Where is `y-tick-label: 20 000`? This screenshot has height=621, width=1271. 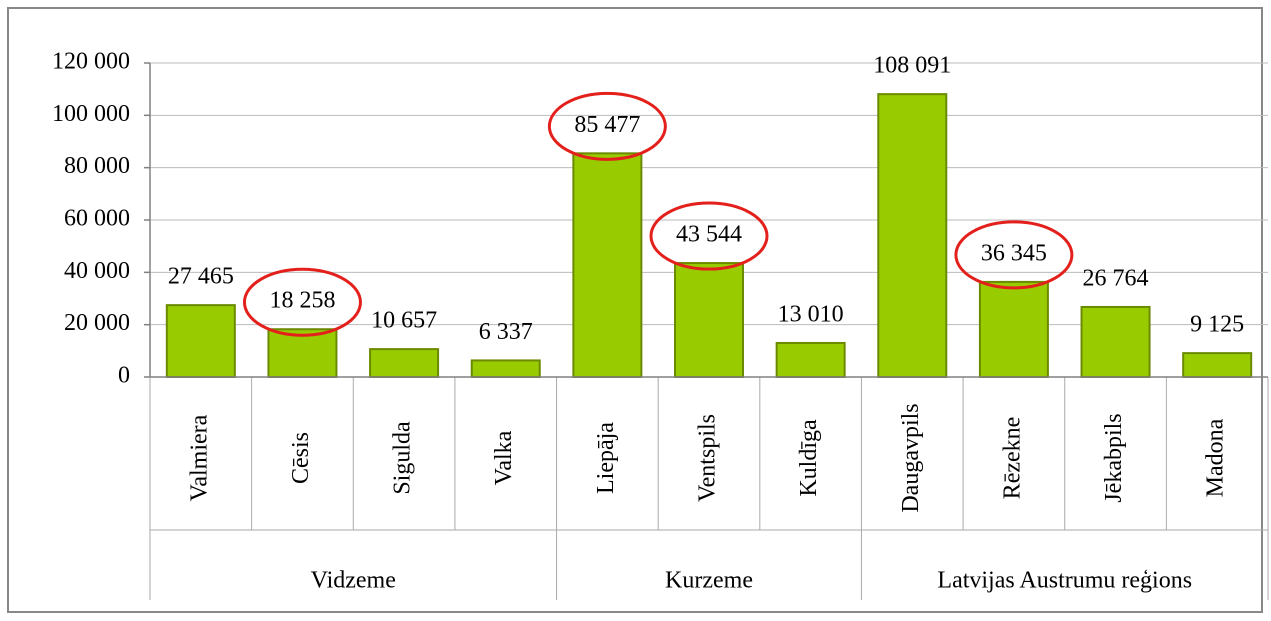 y-tick-label: 20 000 is located at coordinates (97, 323).